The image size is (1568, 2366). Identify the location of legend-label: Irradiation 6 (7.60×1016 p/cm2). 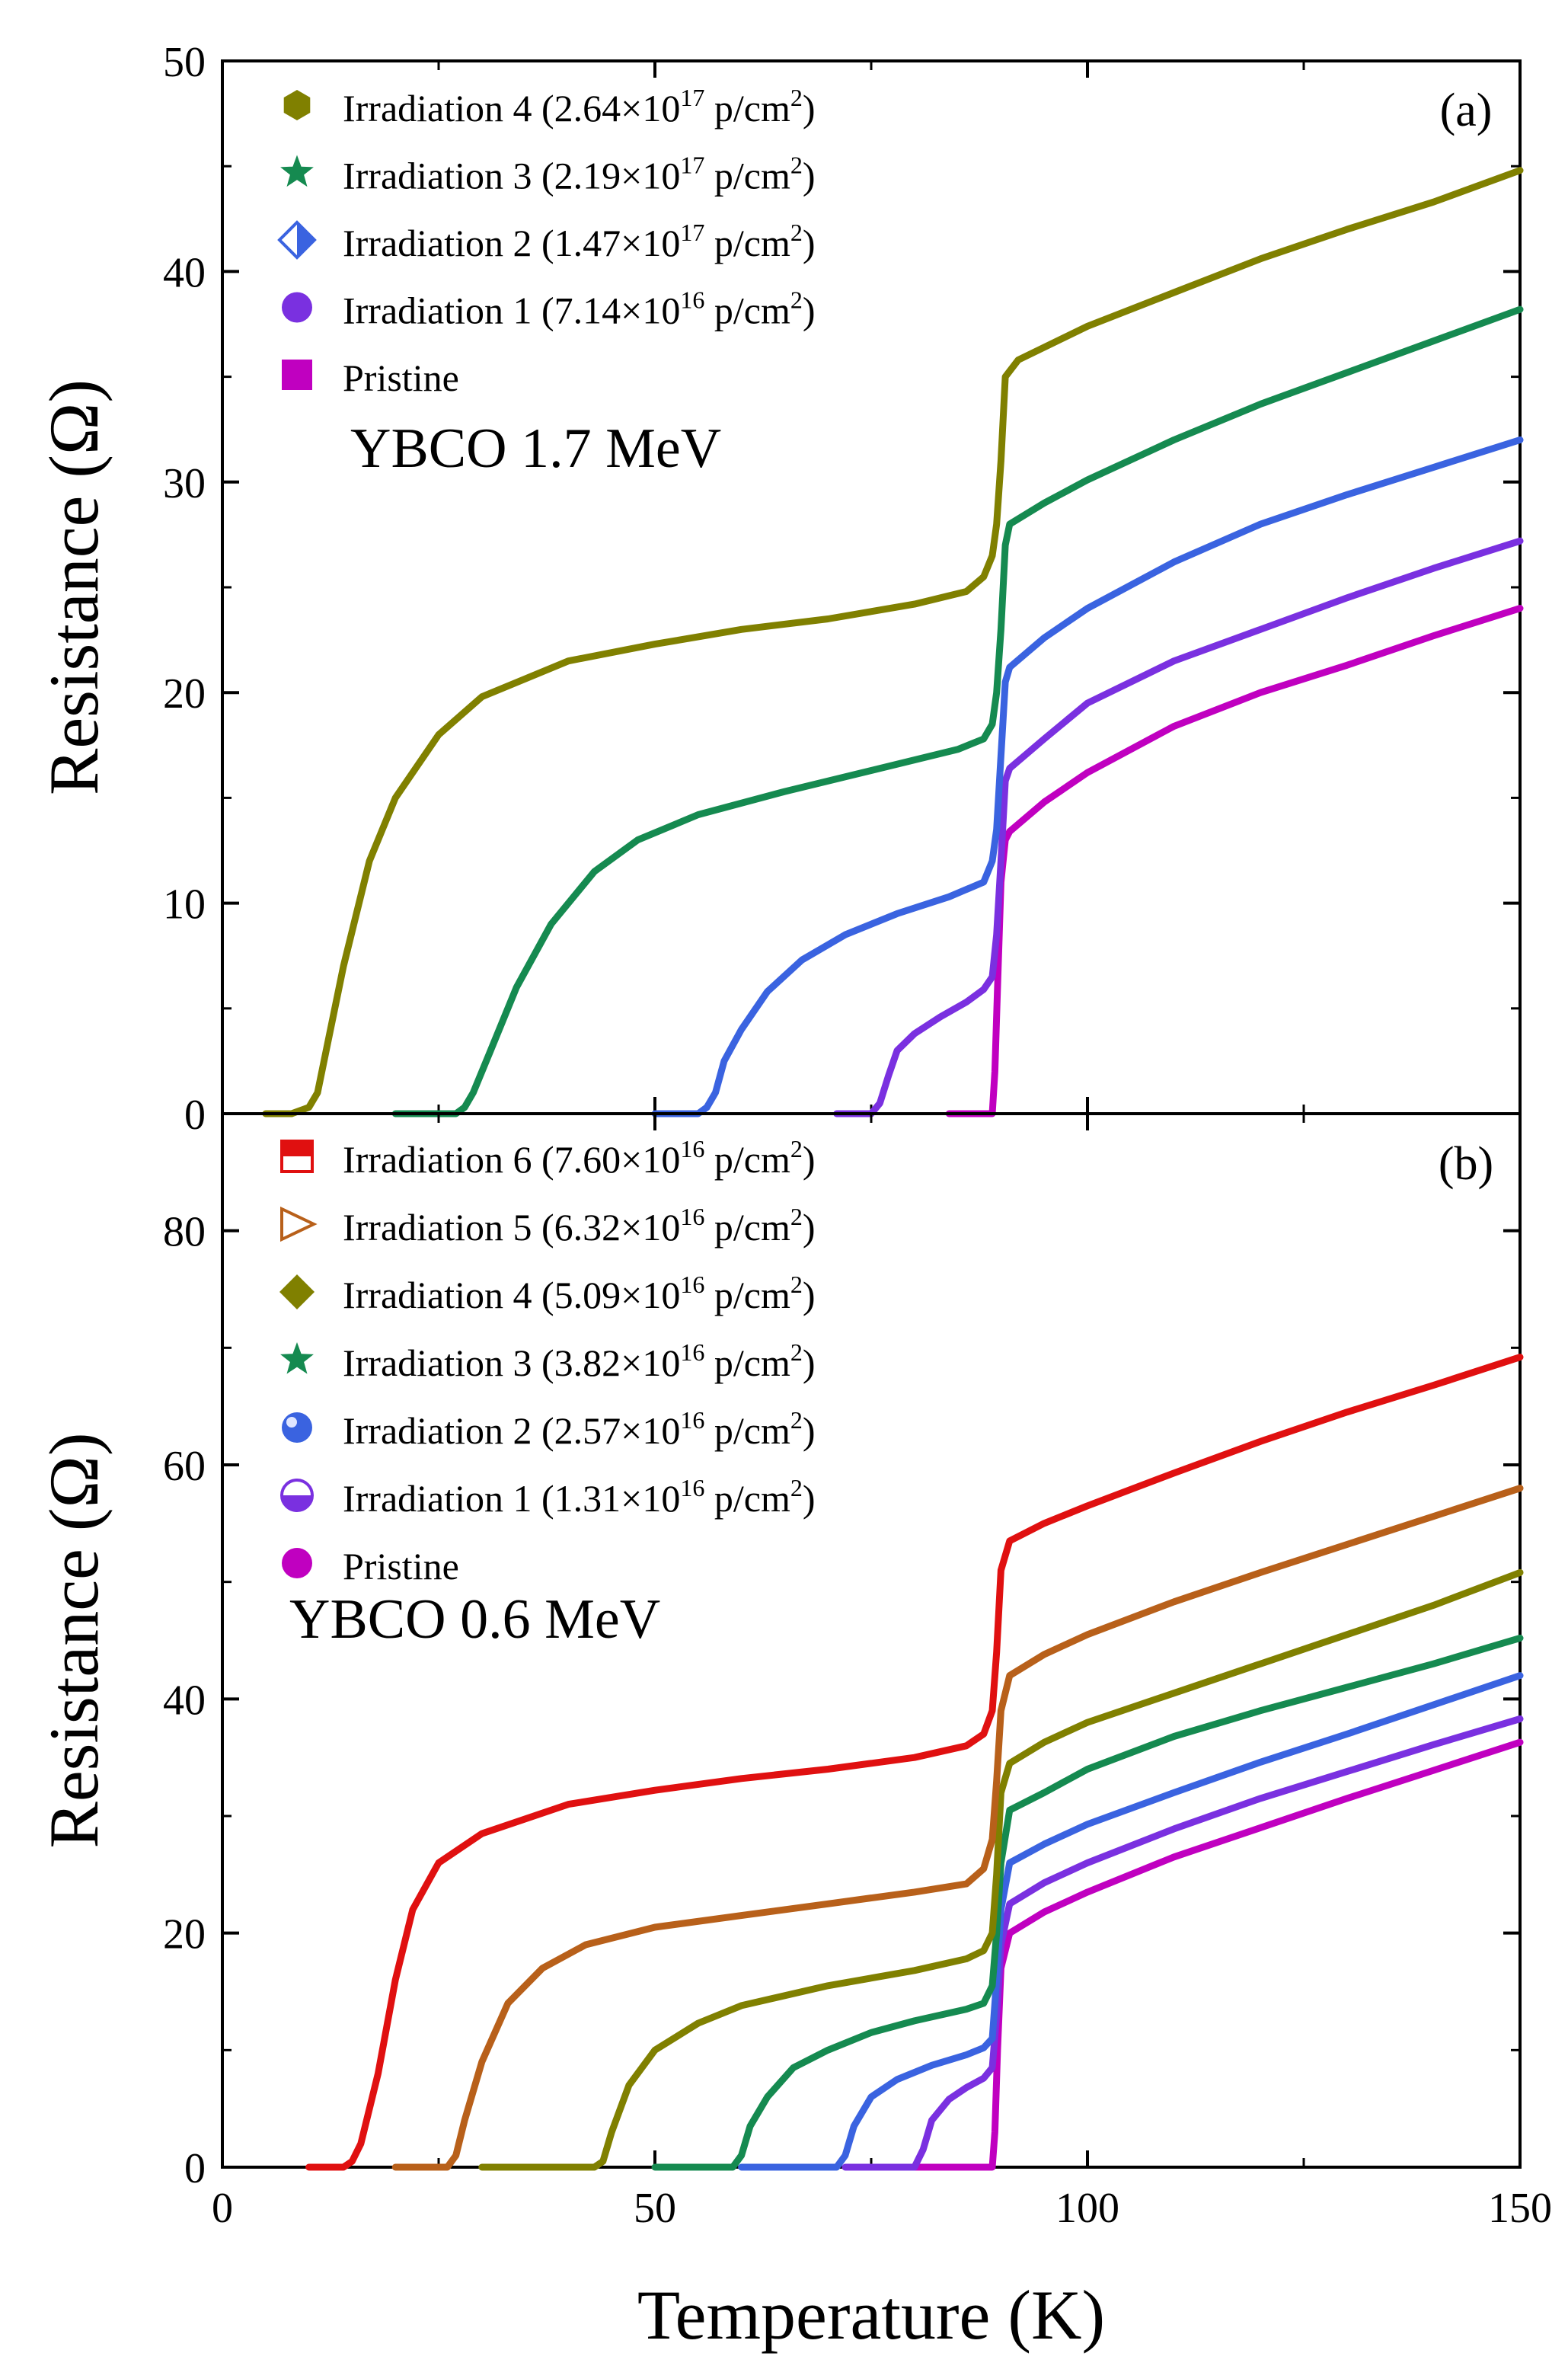
(579, 1158).